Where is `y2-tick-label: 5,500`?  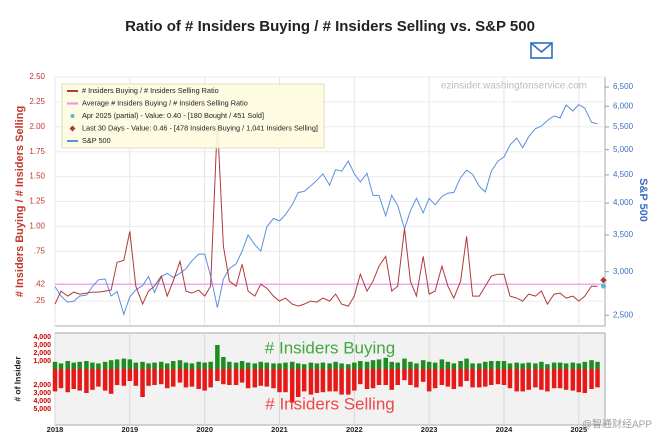 y2-tick-label: 5,500 is located at coordinates (623, 126).